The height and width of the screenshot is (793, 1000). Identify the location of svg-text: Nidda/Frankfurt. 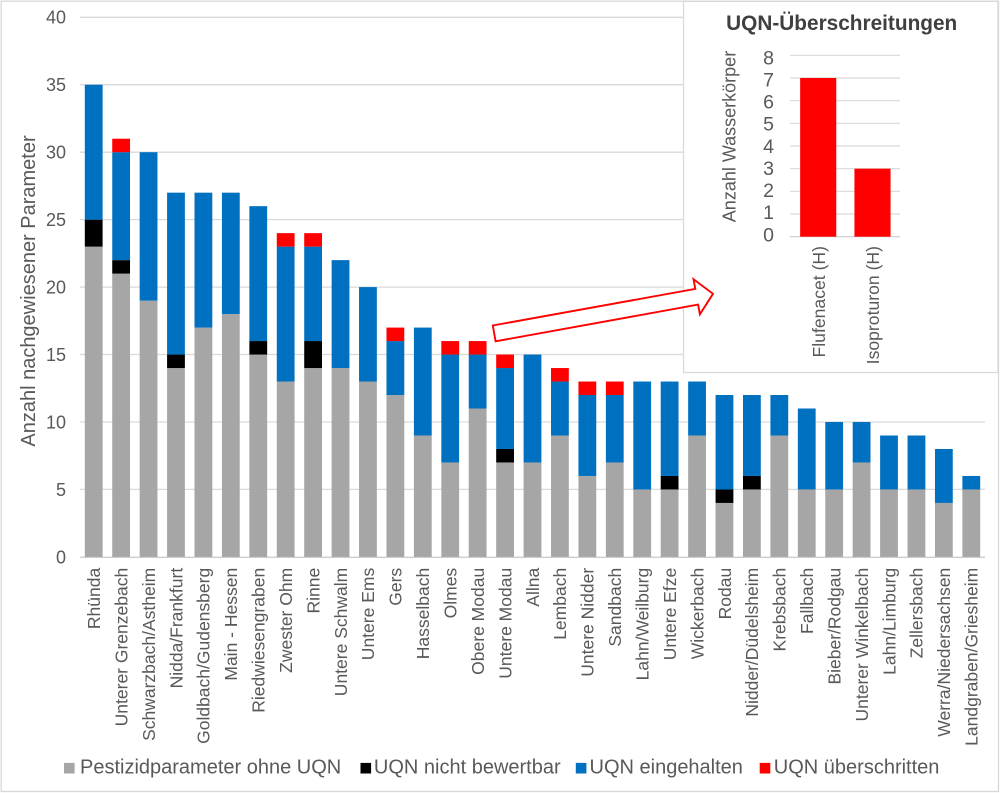
(176, 628).